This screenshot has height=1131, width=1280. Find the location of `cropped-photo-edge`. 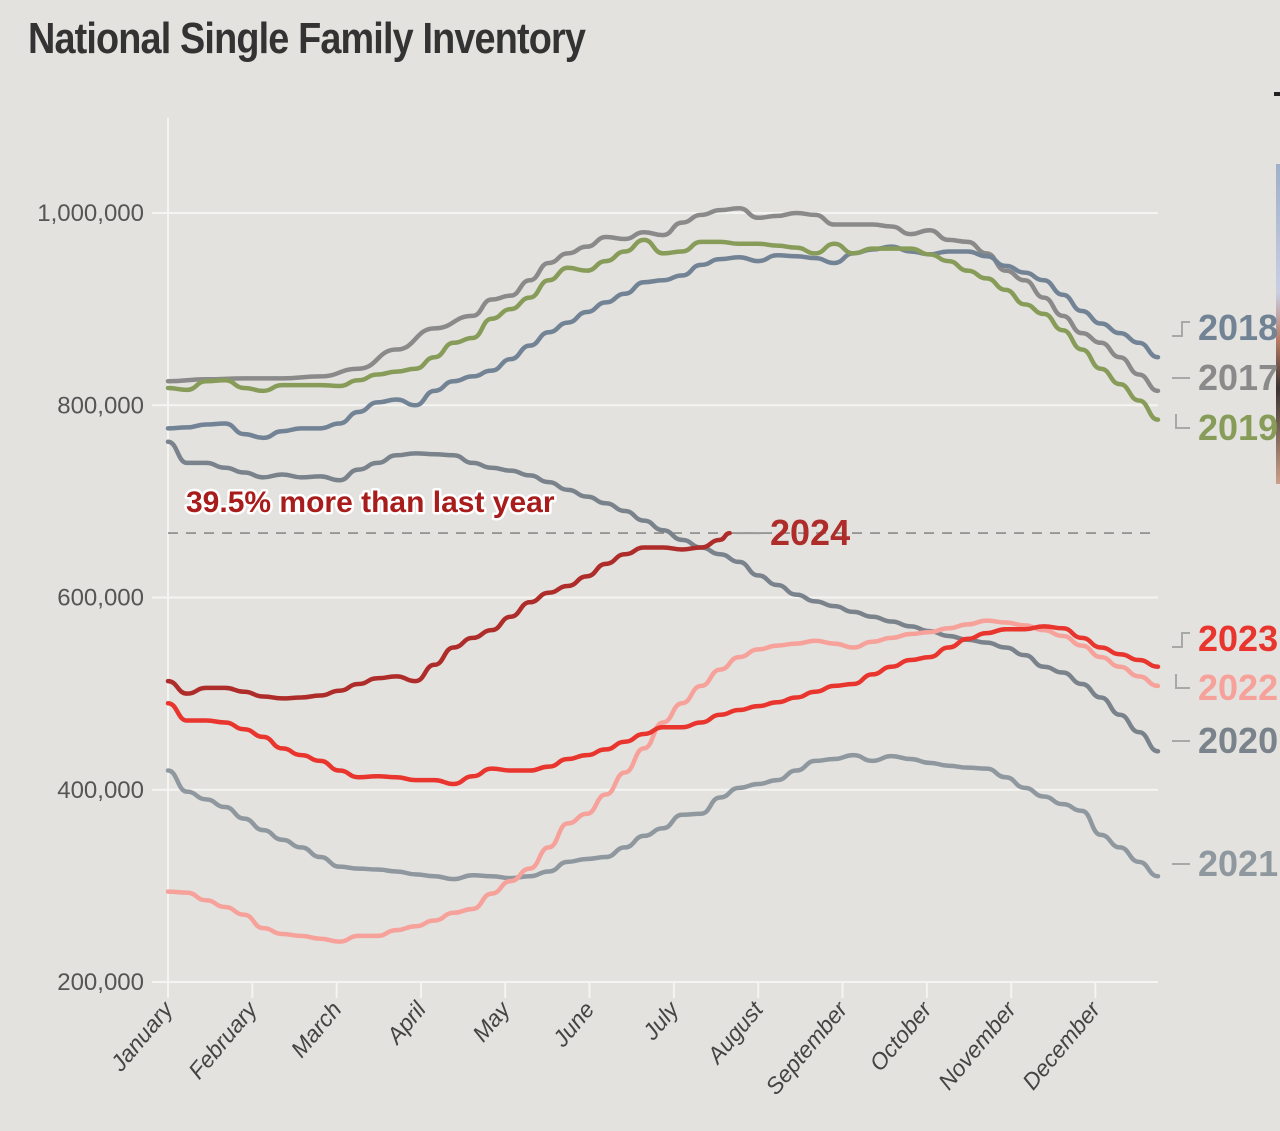

cropped-photo-edge is located at coordinates (1278, 324).